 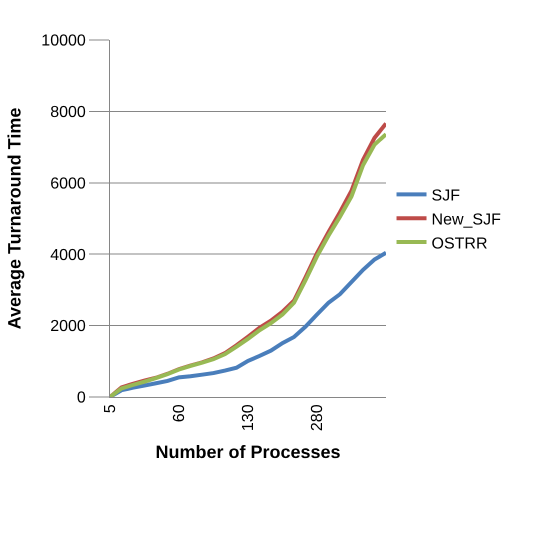 What do you see at coordinates (446, 196) in the screenshot?
I see `legend-label: SJF` at bounding box center [446, 196].